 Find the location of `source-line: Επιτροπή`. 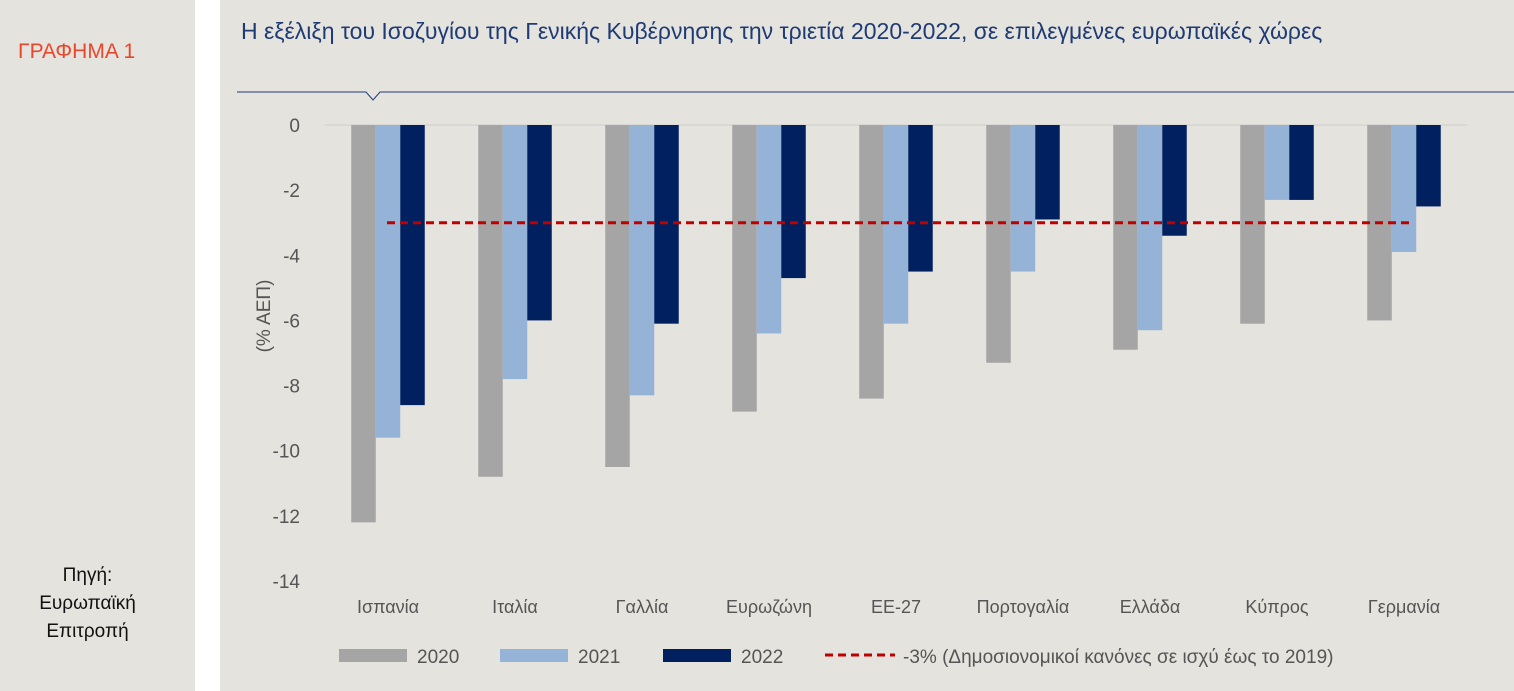

source-line: Επιτροπή is located at coordinates (87, 631).